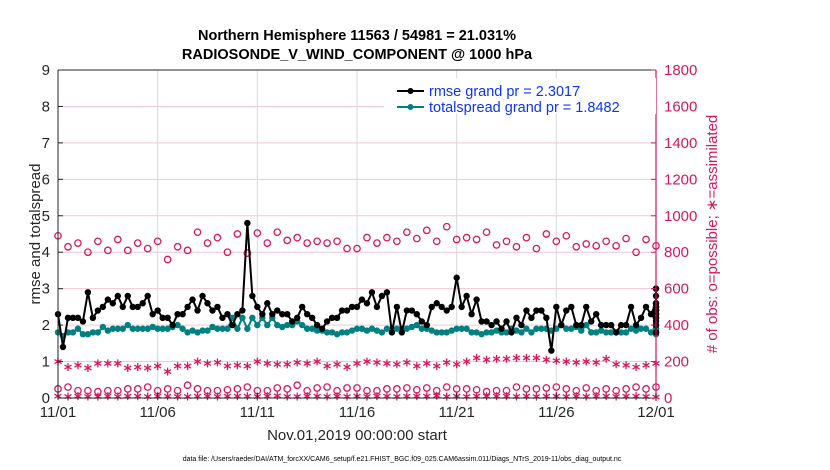 The width and height of the screenshot is (830, 470). What do you see at coordinates (676, 325) in the screenshot?
I see `y-tick-label-right: 400` at bounding box center [676, 325].